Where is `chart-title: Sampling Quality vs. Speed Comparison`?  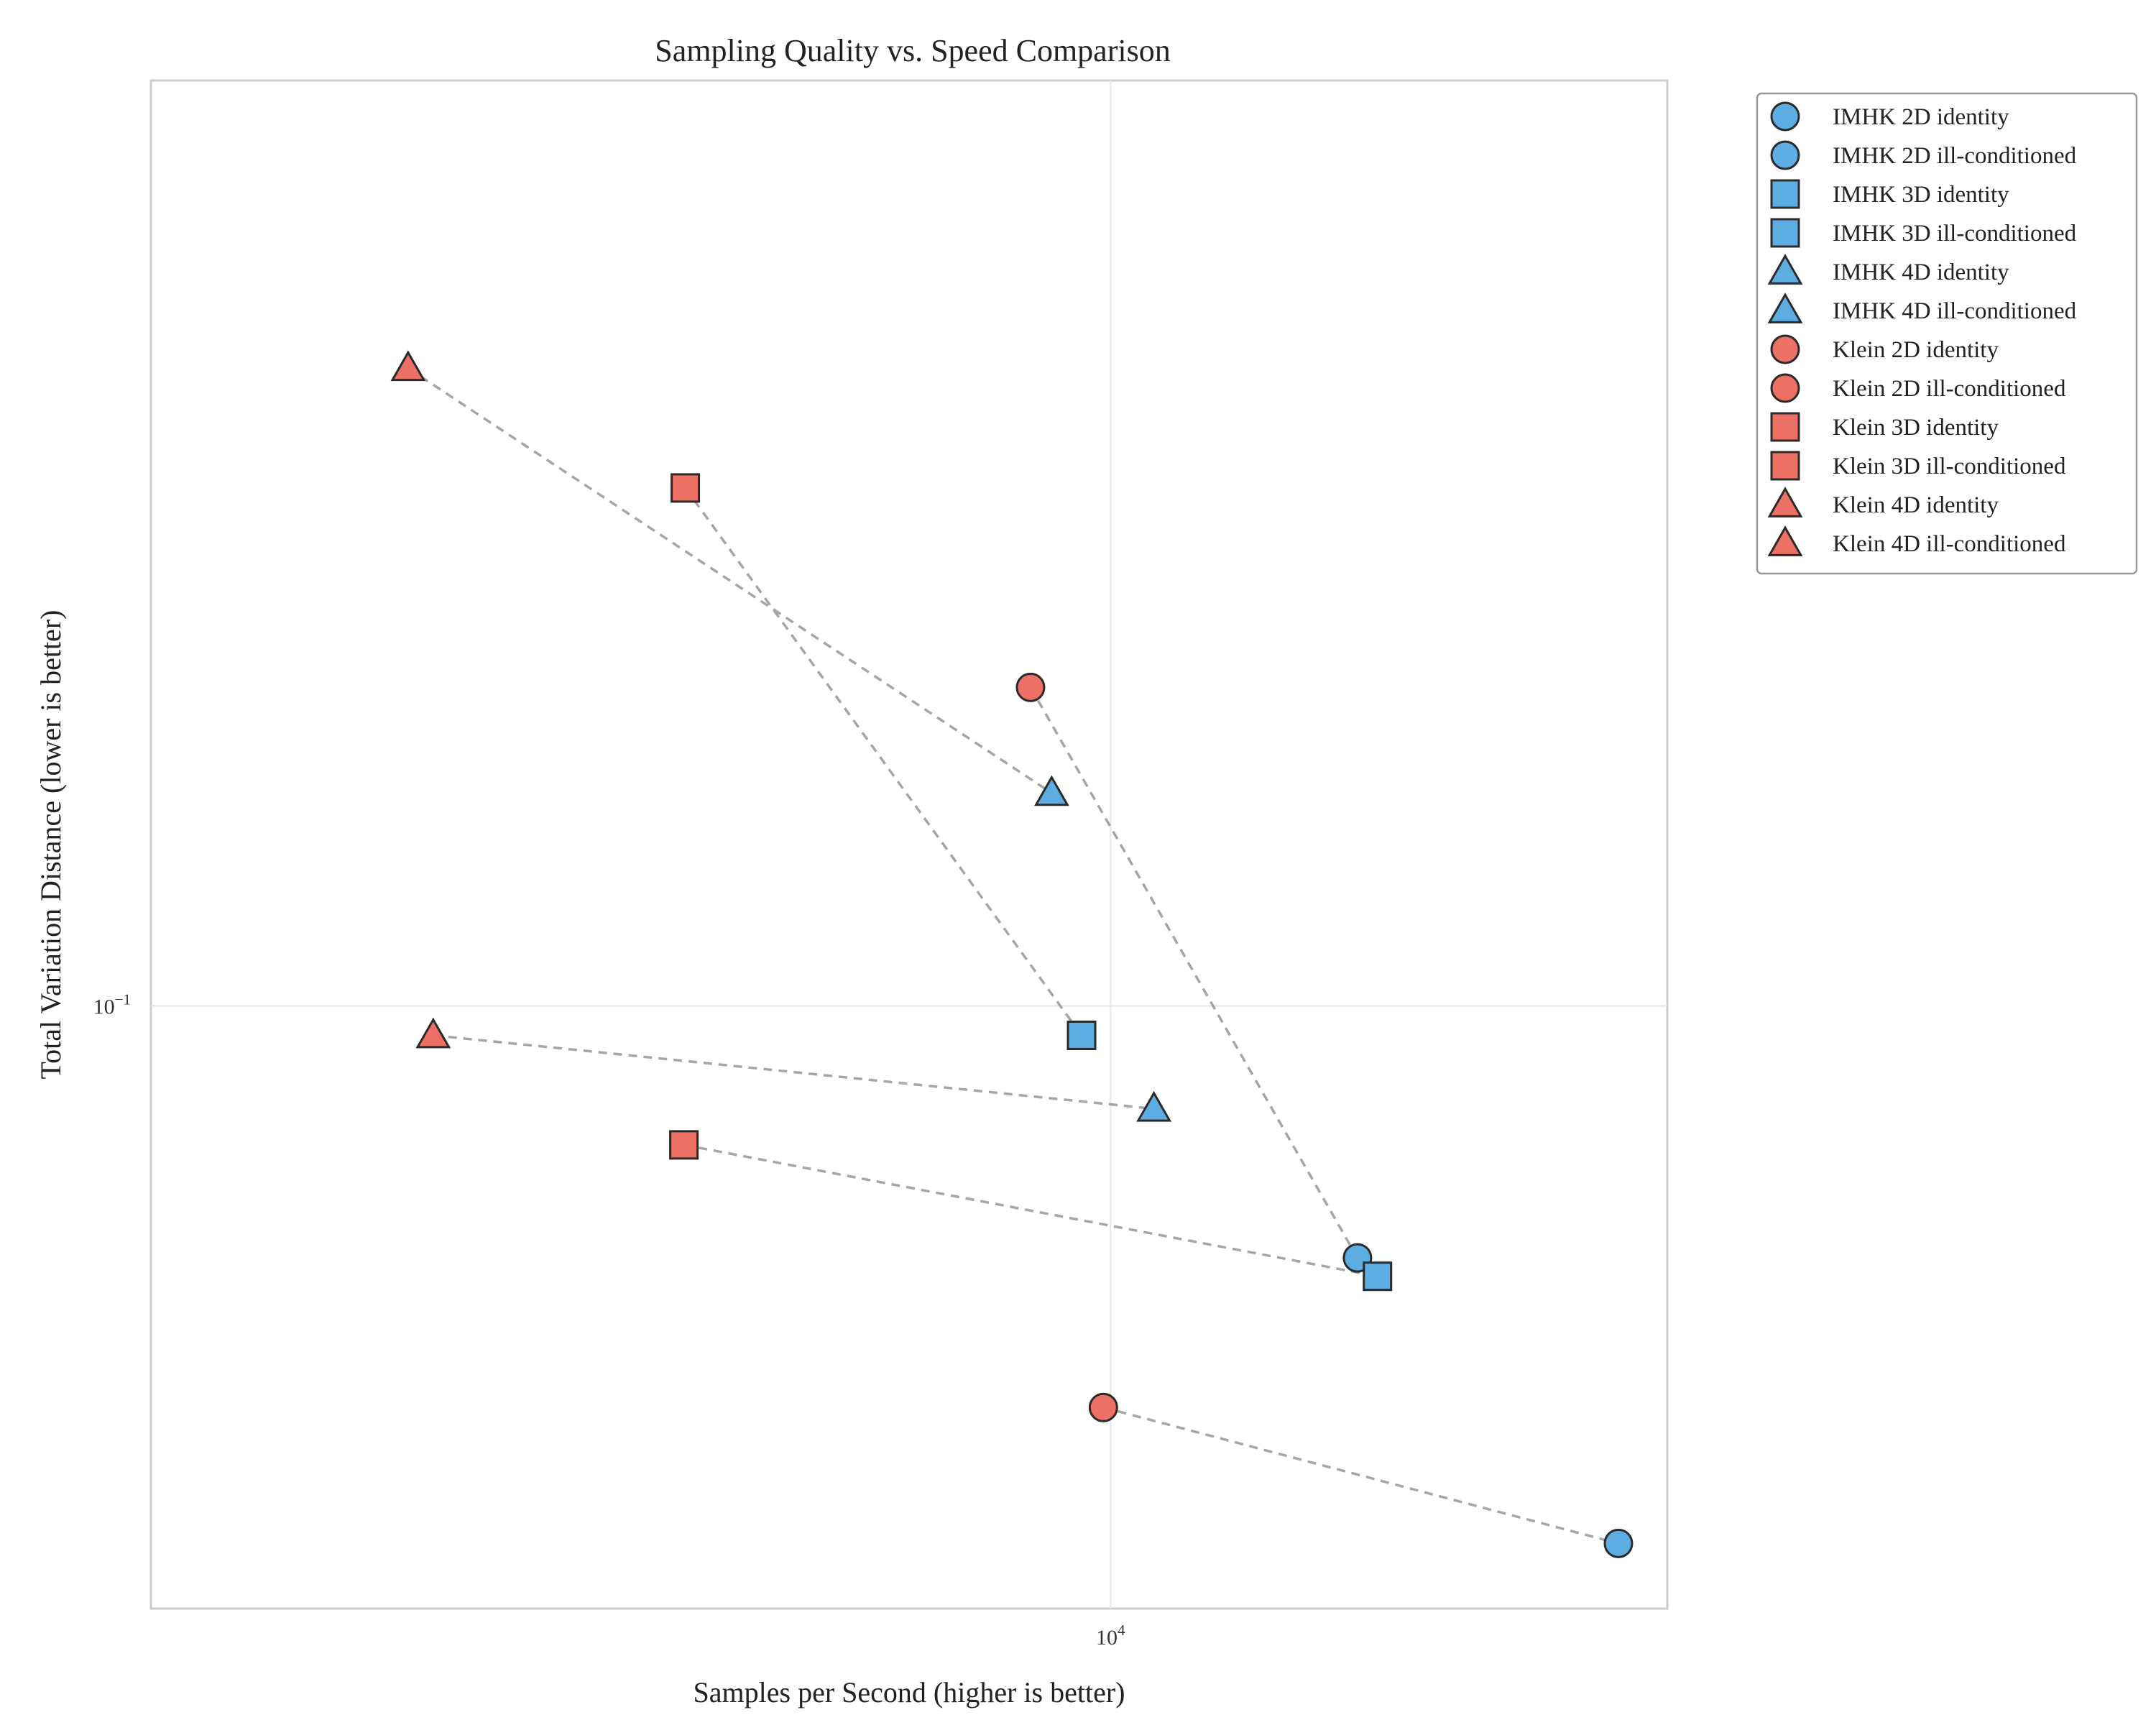
chart-title: Sampling Quality vs. Speed Comparison is located at coordinates (912, 50).